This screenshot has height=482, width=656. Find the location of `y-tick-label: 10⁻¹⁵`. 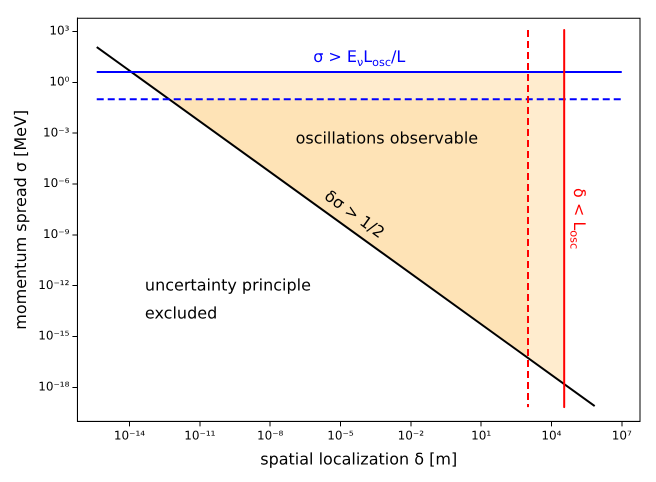

y-tick-label: 10⁻¹⁵ is located at coordinates (54, 335).